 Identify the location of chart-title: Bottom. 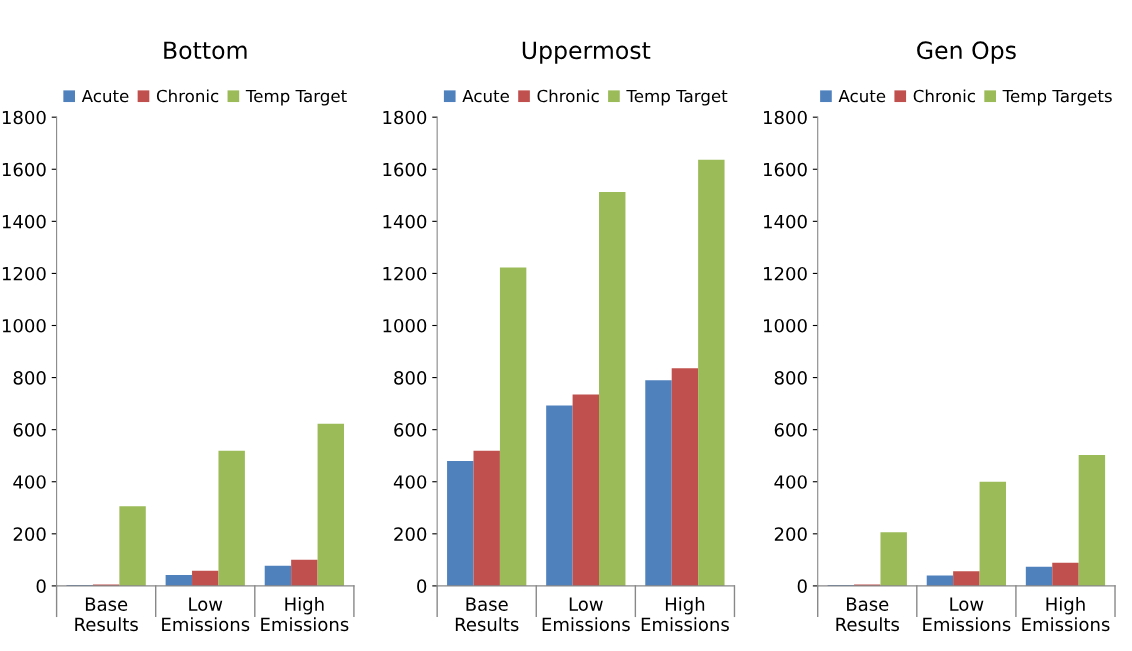
(205, 50).